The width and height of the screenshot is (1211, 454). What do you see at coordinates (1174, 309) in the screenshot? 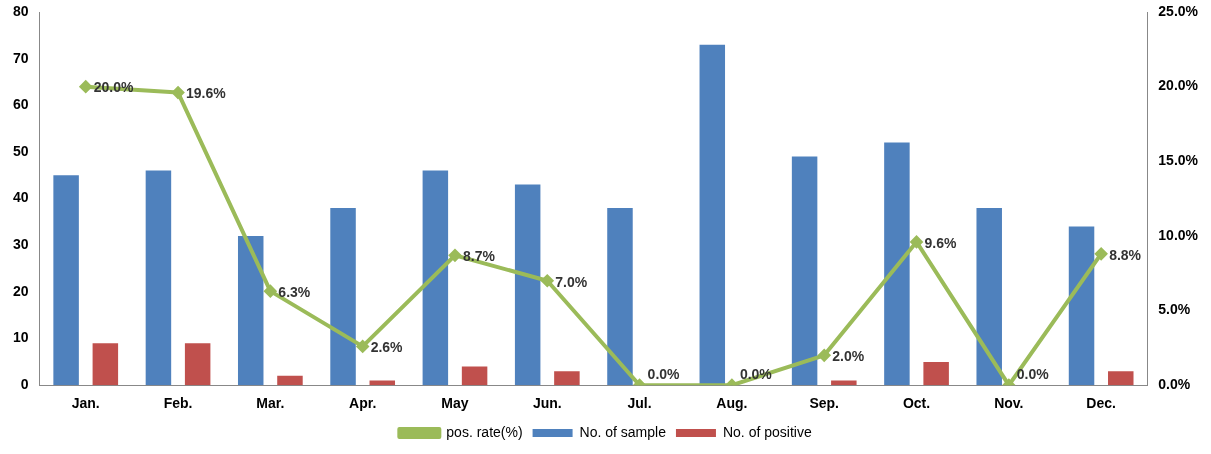
I see `y2-tick-label: 5.0%` at bounding box center [1174, 309].